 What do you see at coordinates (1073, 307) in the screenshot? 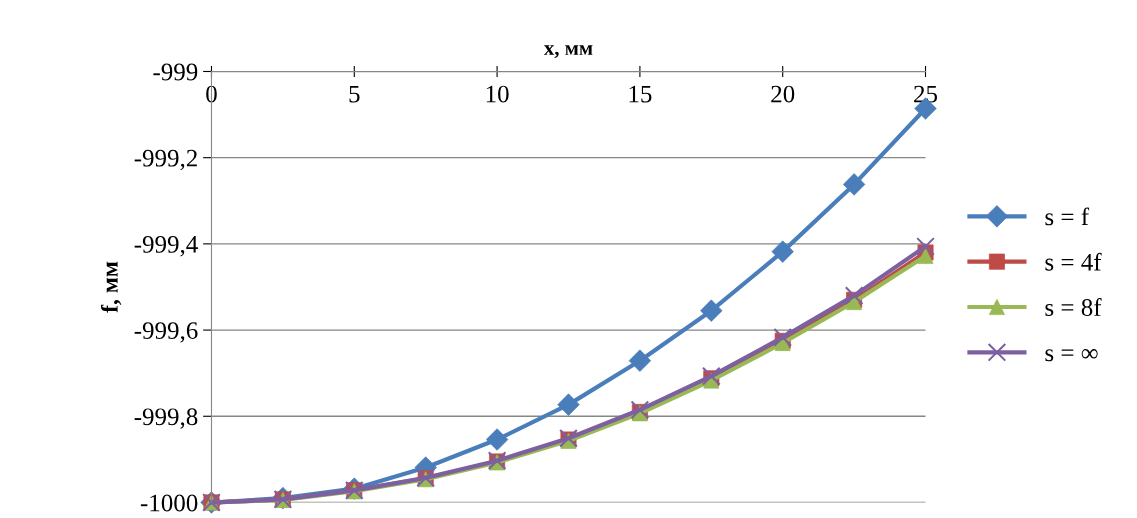
I see `legend-label: s = 8f` at bounding box center [1073, 307].